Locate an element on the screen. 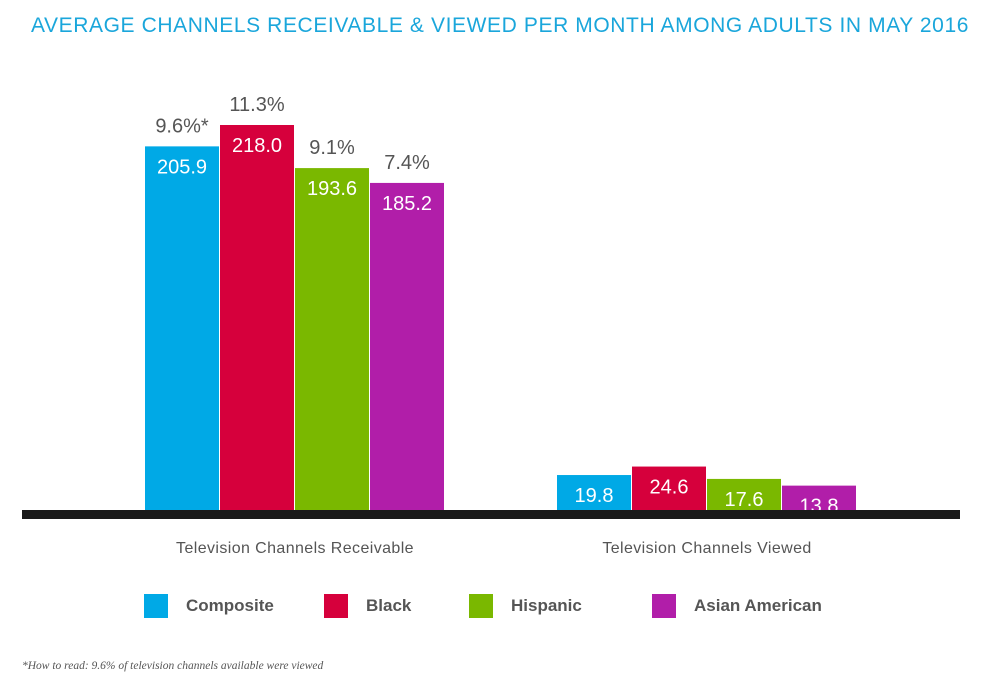  value-label-black-viewed: 24.6 is located at coordinates (669, 488).